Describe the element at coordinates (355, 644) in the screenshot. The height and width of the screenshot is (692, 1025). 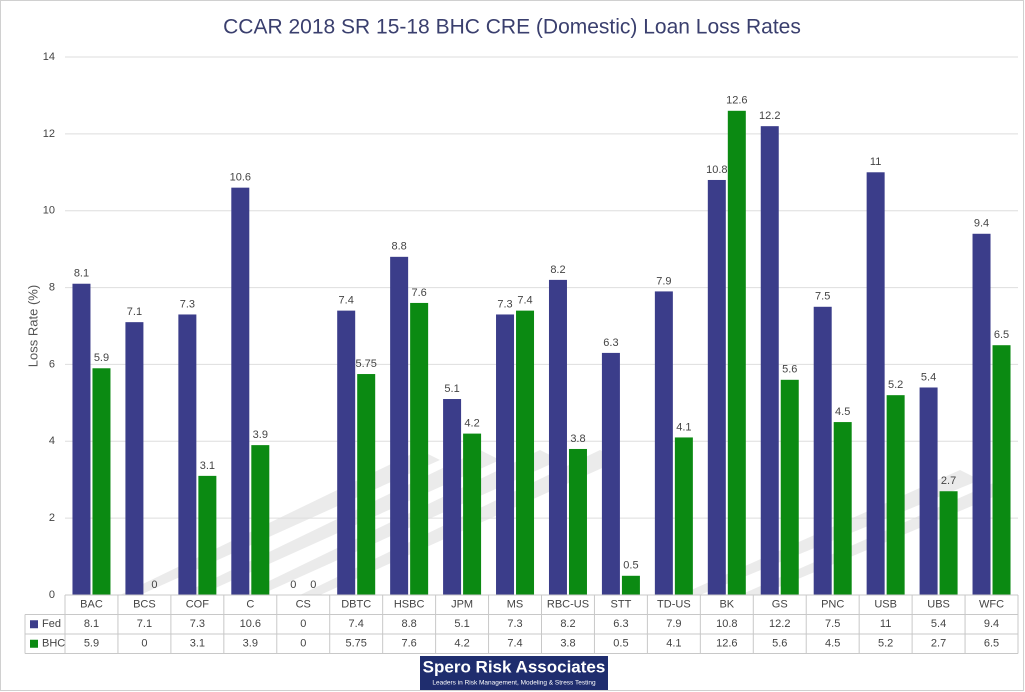
I see `table-cell: 5.75` at that location.